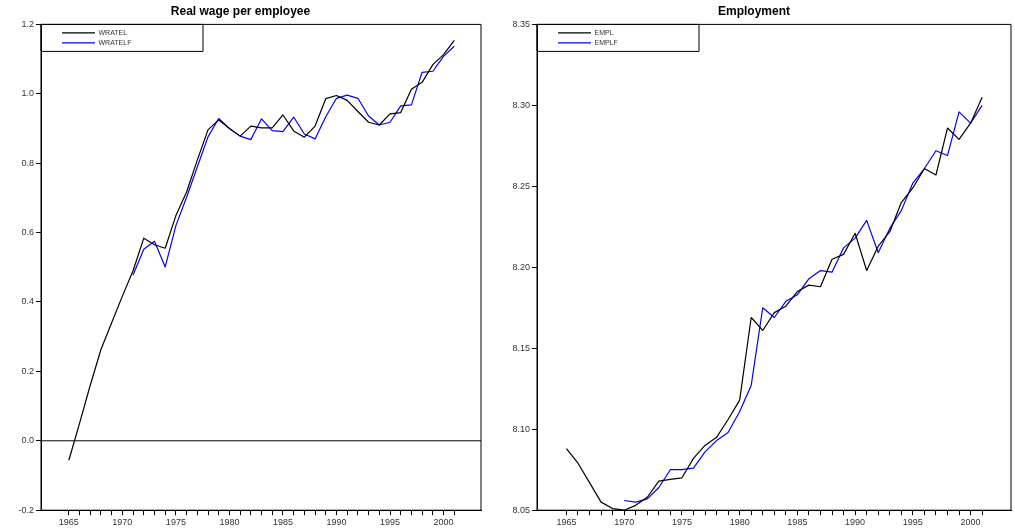 The image size is (1015, 530). I want to click on y-tick-label: 8.35, so click(521, 23).